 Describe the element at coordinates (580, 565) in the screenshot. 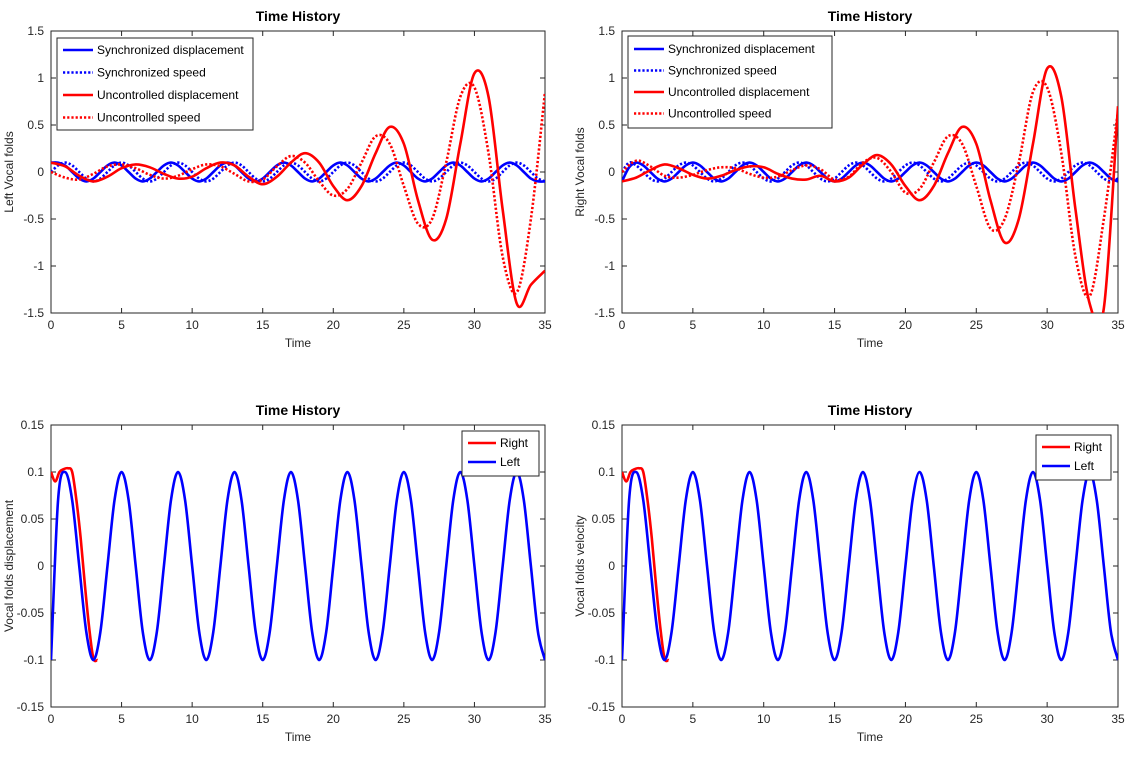

I see `y-axis-label: Vocal folds velocity` at that location.